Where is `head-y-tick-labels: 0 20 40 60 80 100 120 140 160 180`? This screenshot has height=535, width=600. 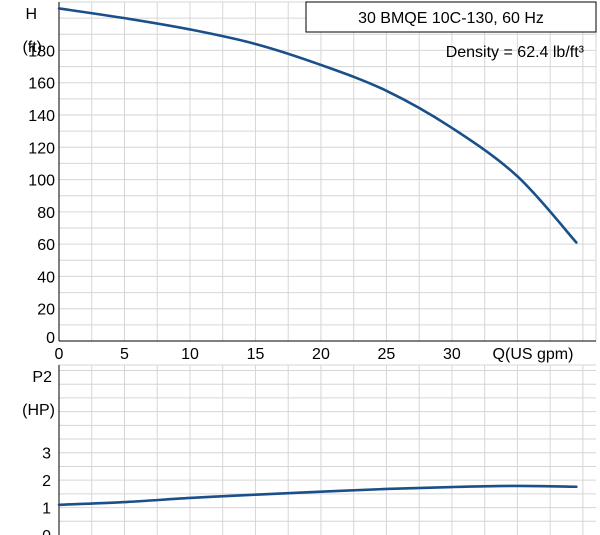 head-y-tick-labels: 0 20 40 60 80 100 120 140 160 180 is located at coordinates (41, 195).